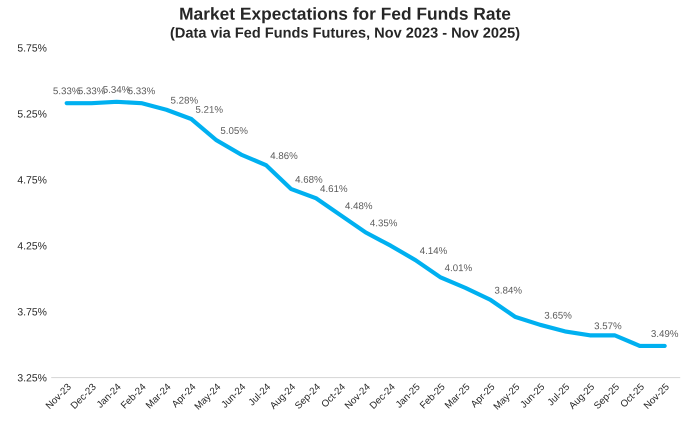 The height and width of the screenshot is (434, 690). I want to click on data-label: 3.84%, so click(508, 290).